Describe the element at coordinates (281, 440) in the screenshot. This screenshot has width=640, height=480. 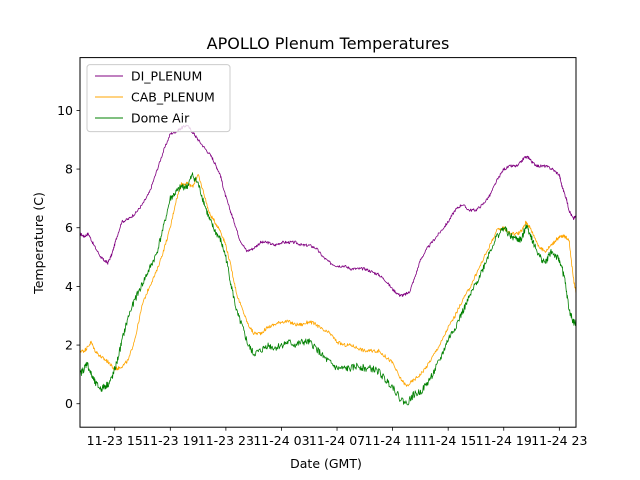
I see `x-tick-label: 11-24 03` at that location.